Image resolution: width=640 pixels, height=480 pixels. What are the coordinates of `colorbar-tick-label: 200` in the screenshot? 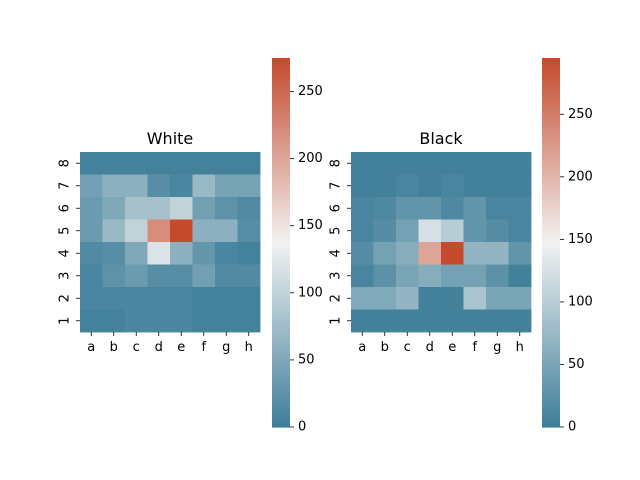 It's located at (580, 176).